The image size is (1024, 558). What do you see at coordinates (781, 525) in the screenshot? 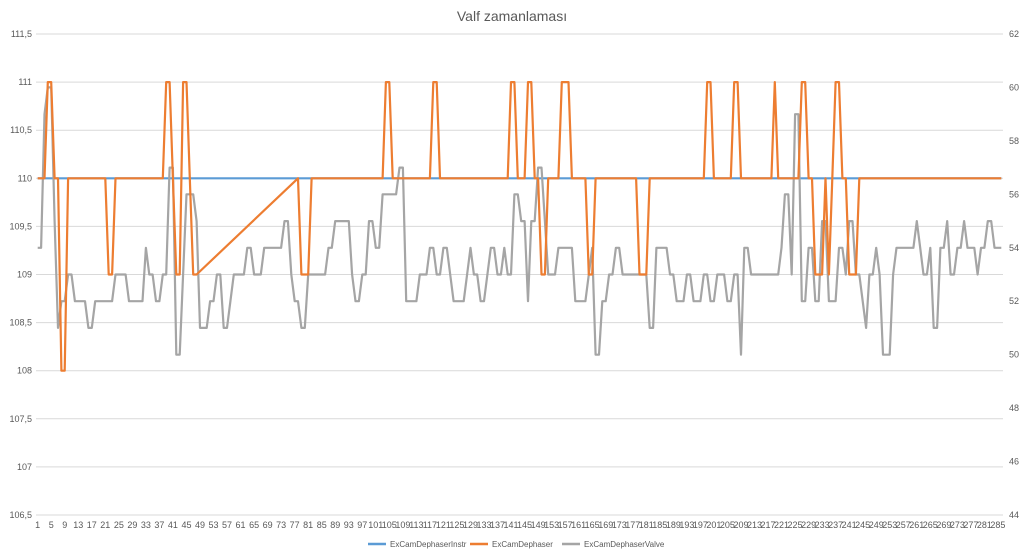
I see `x-tick-label: 221` at bounding box center [781, 525].